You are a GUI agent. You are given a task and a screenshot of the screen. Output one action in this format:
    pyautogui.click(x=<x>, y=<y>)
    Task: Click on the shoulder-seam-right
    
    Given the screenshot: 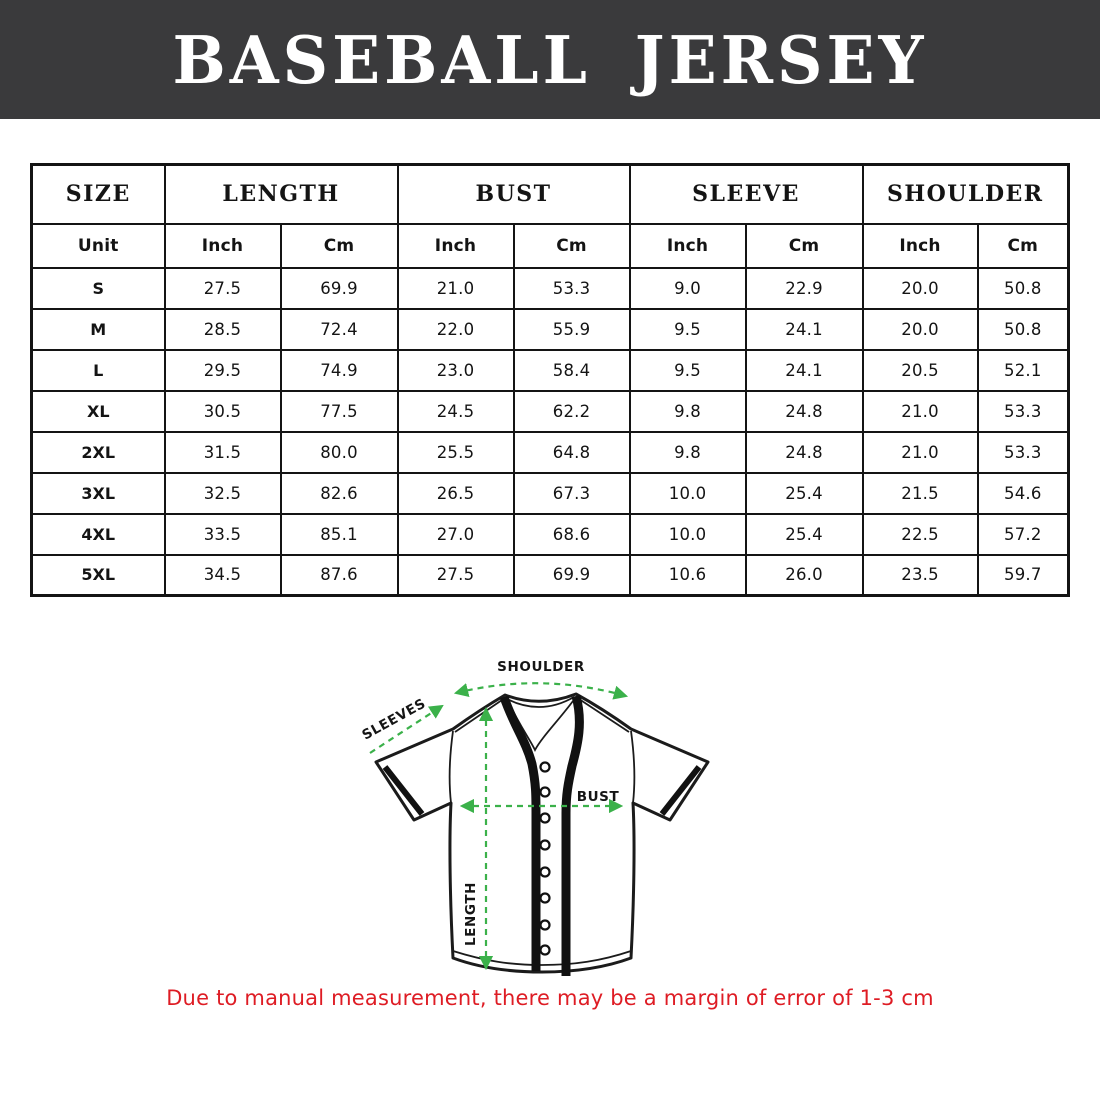 What is the action you would take?
    pyautogui.click(x=604, y=715)
    